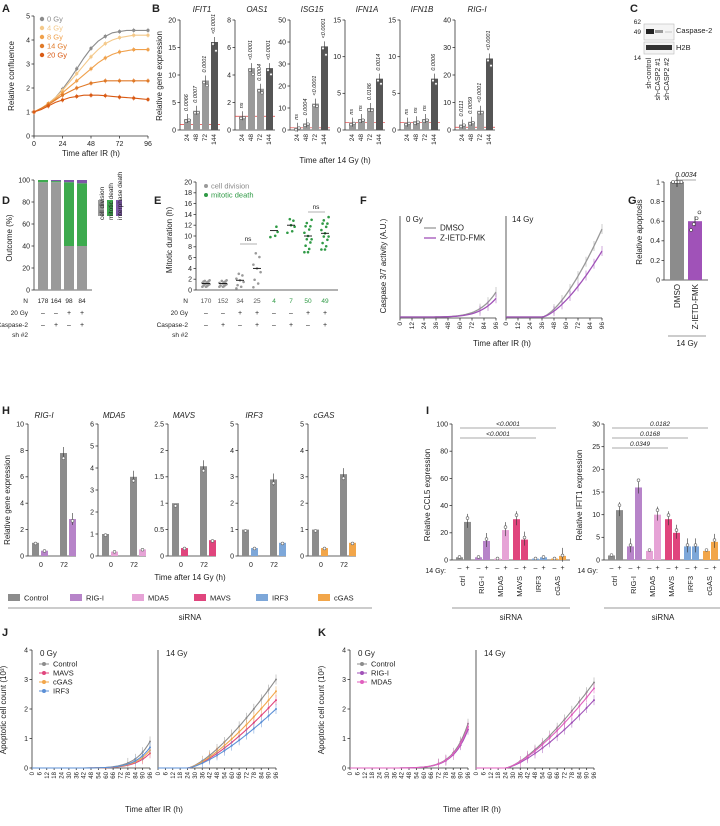 Image resolution: width=720 pixels, height=826 pixels. What do you see at coordinates (159, 424) in the screenshot?
I see `panel-h-MAVS-y-tick-label: 2.5` at bounding box center [159, 424].